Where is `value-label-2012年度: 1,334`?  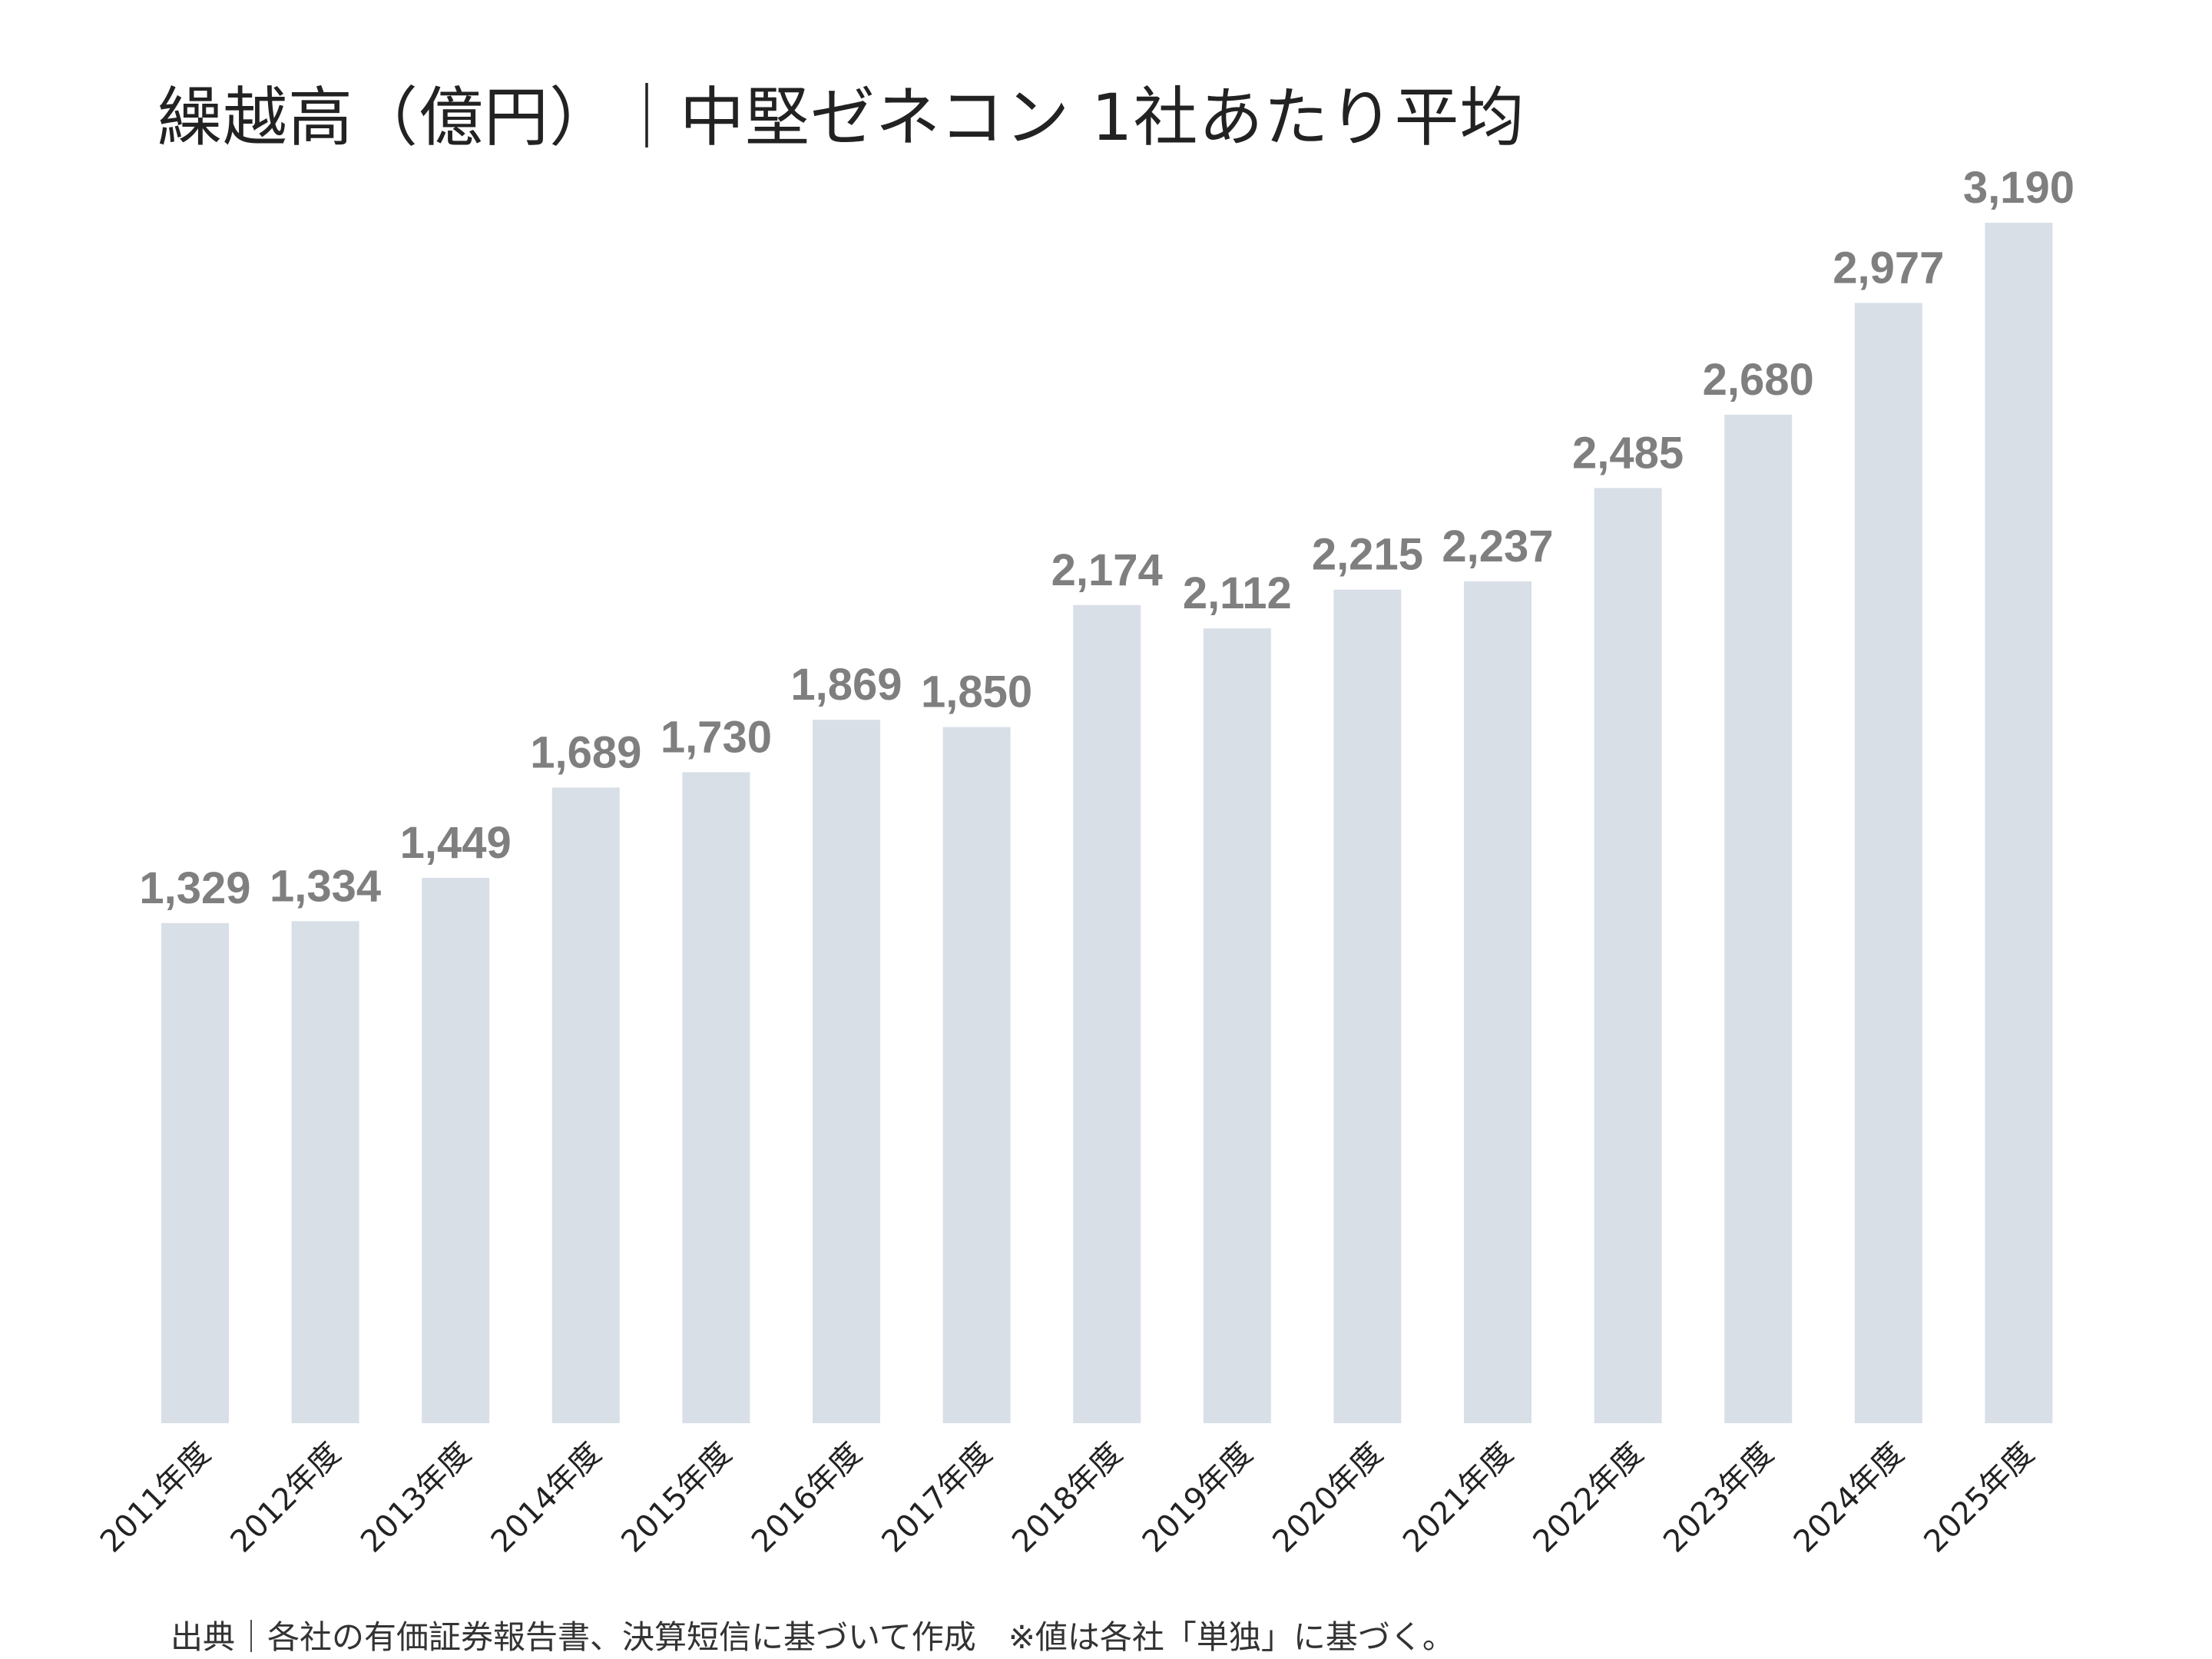 value-label-2012年度: 1,334 is located at coordinates (326, 886).